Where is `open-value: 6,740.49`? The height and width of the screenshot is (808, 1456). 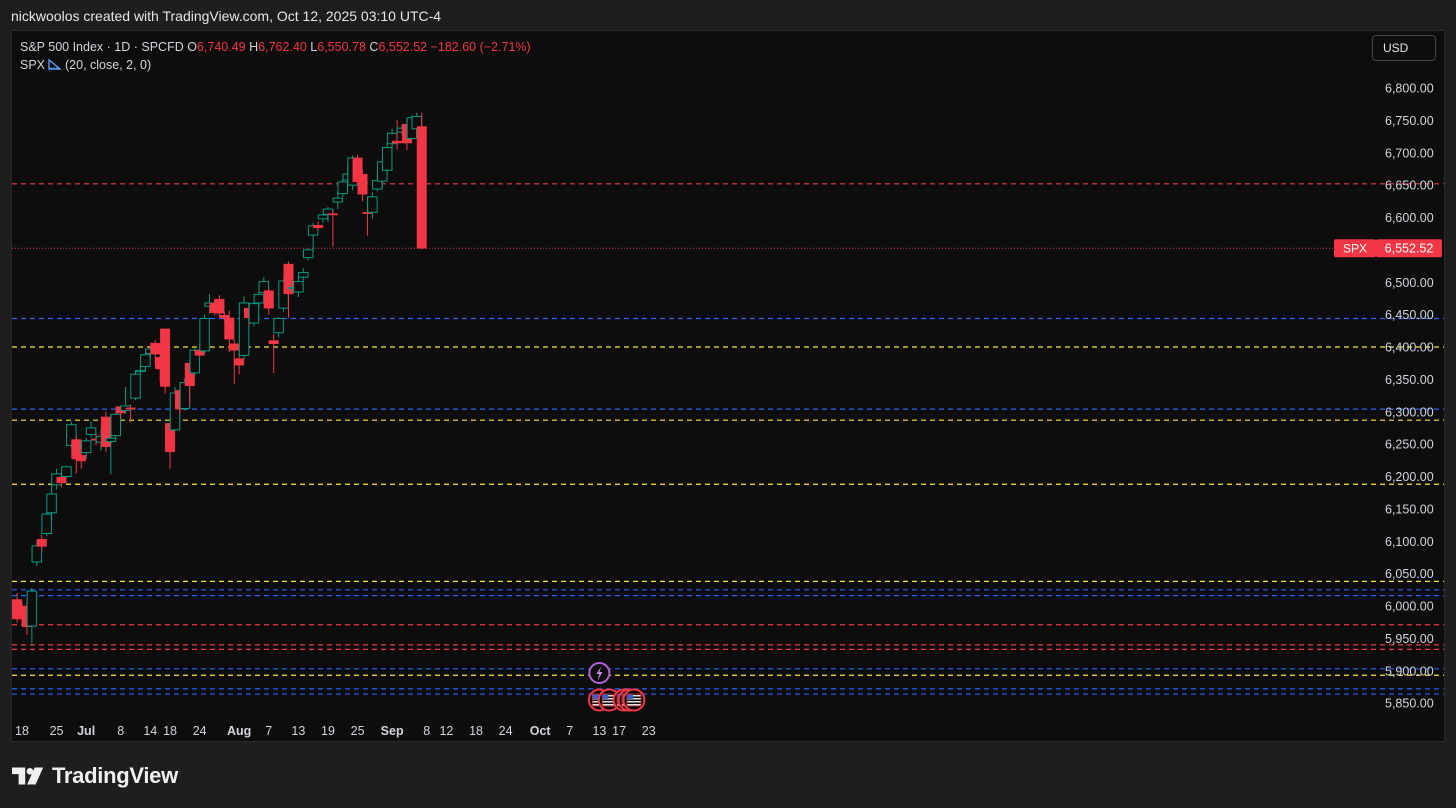
open-value: 6,740.49 is located at coordinates (221, 47).